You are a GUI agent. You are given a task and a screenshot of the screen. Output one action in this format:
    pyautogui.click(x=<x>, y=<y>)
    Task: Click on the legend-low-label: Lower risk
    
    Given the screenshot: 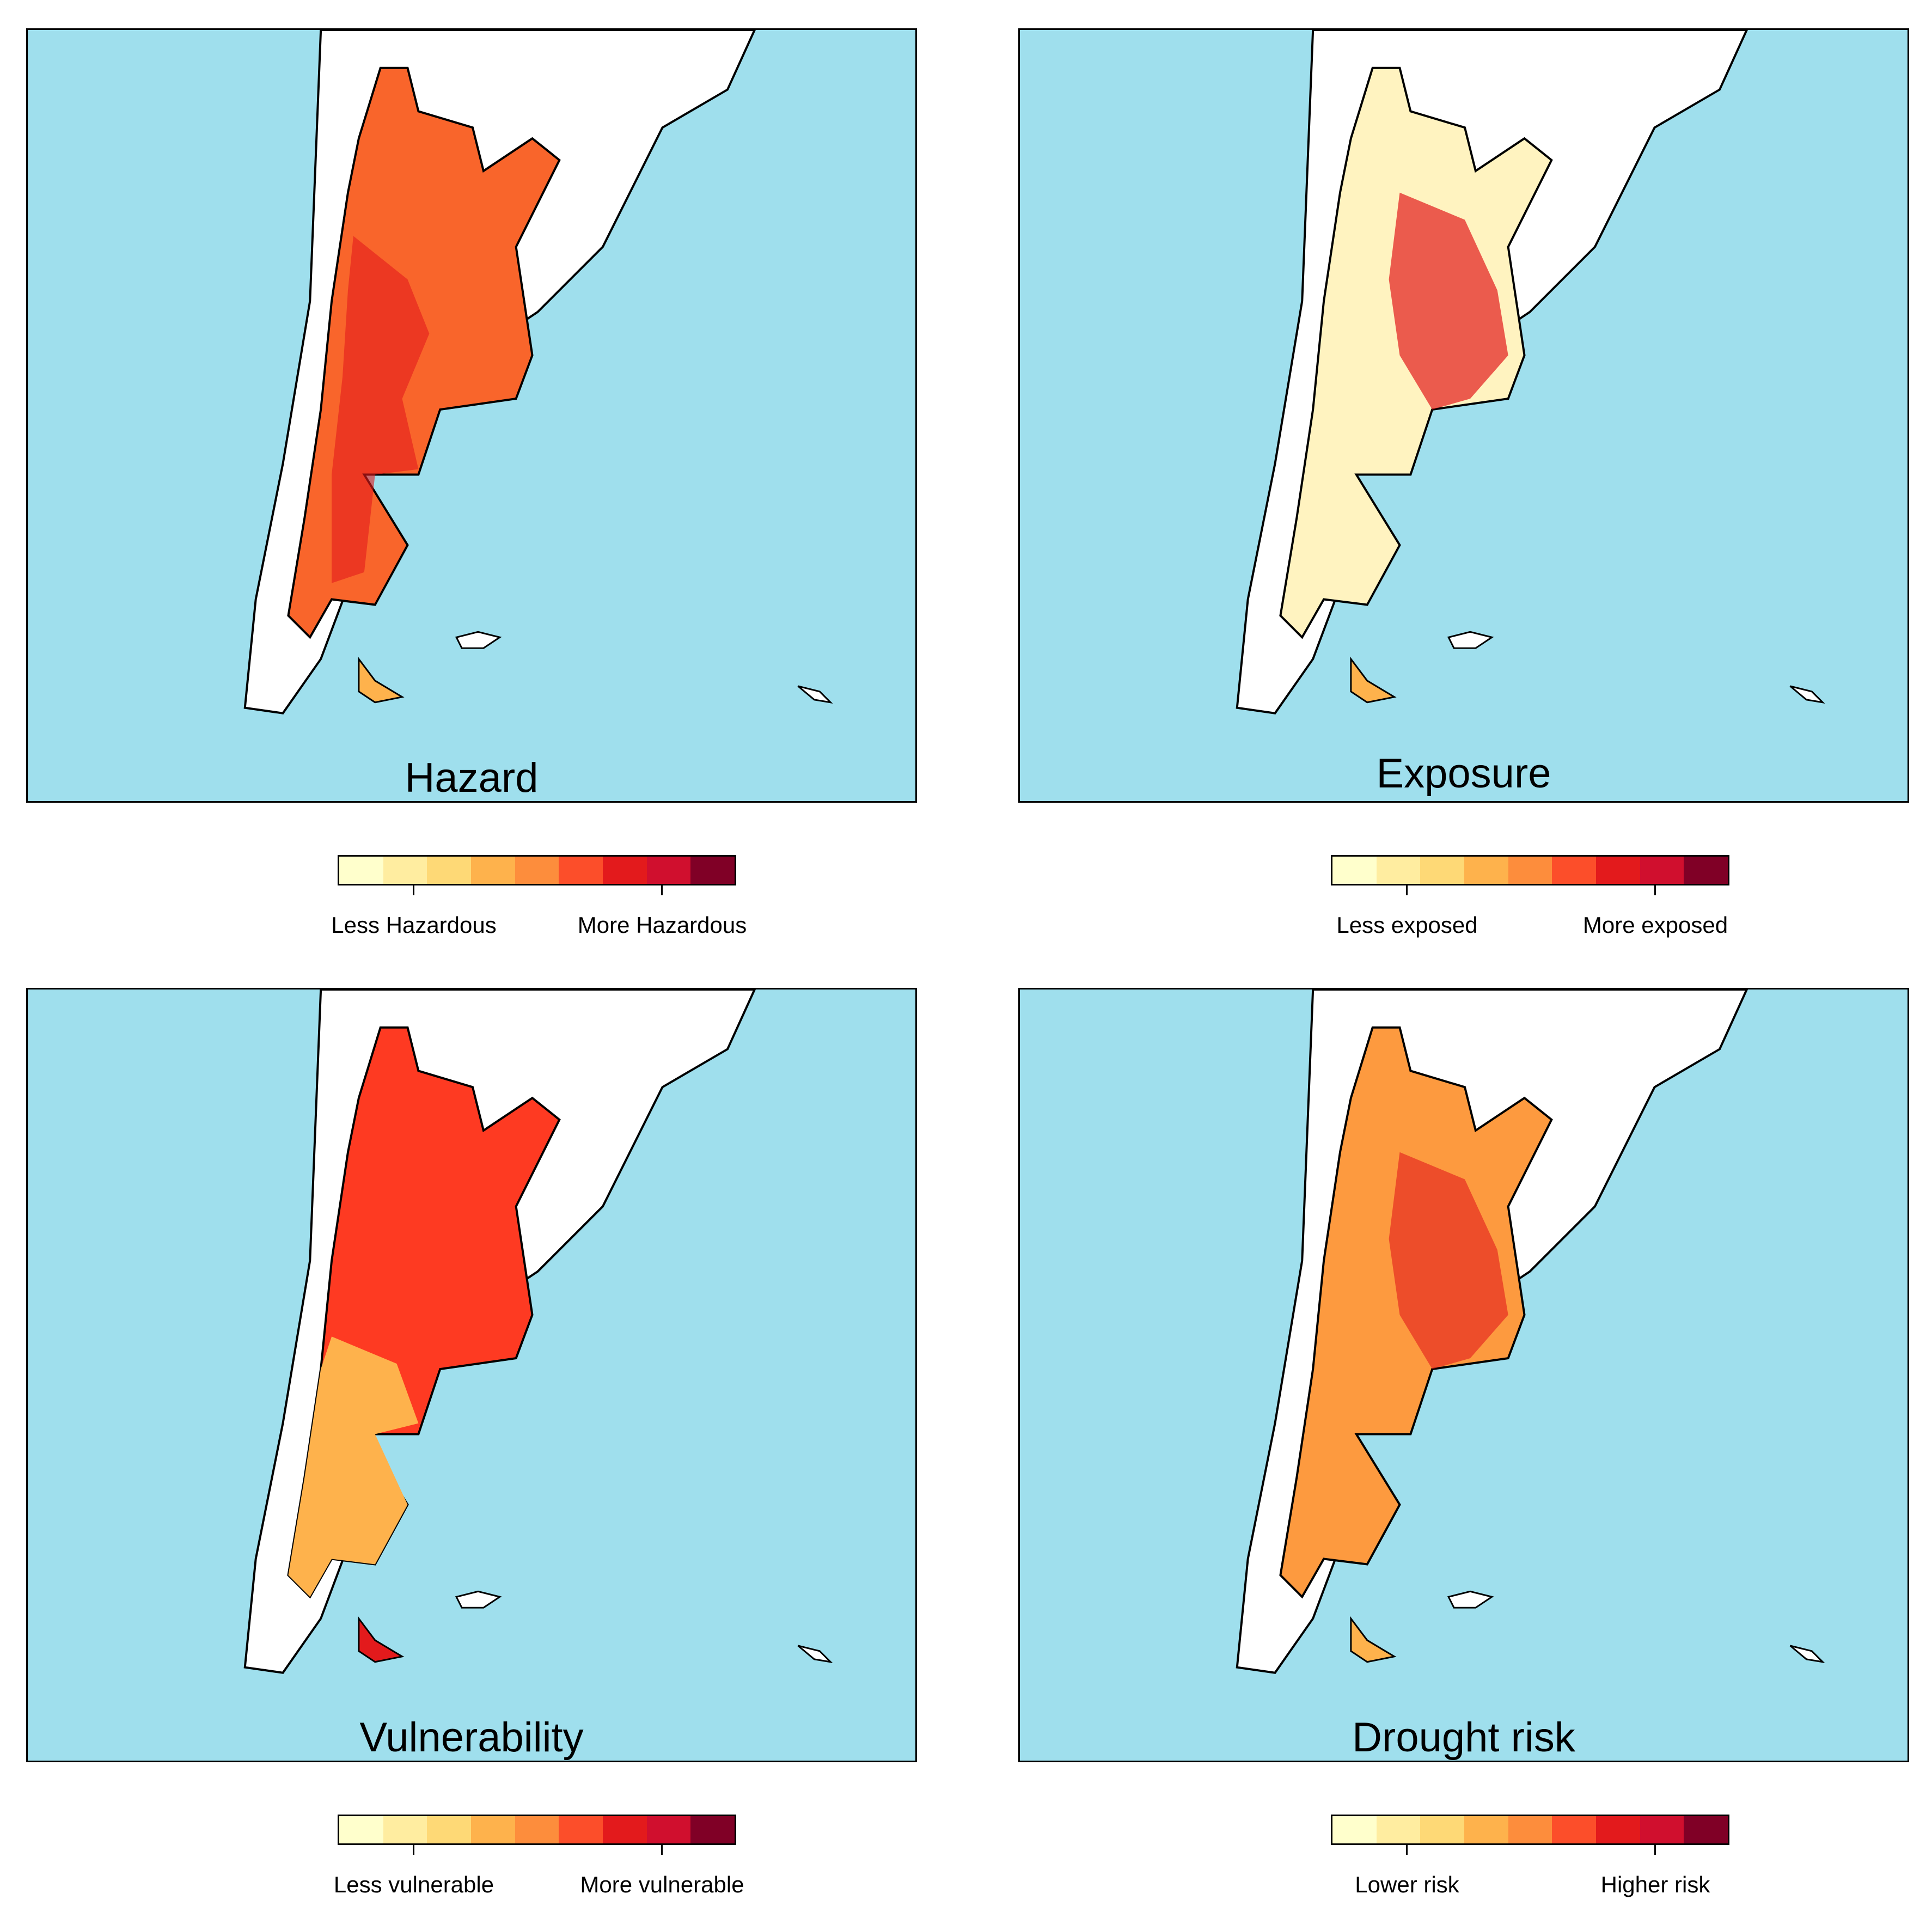 What is the action you would take?
    pyautogui.click(x=1407, y=1884)
    